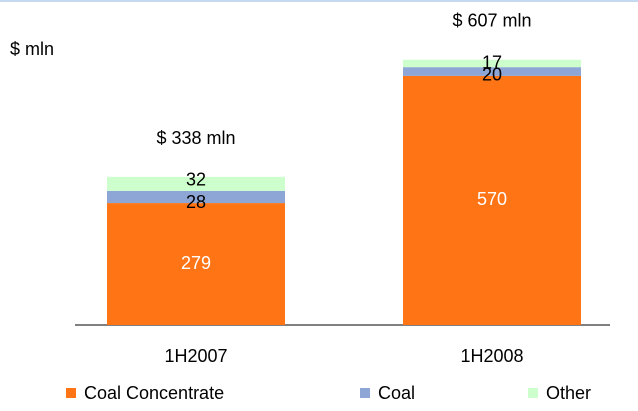 This screenshot has height=411, width=638. I want to click on data-label: 279, so click(196, 263).